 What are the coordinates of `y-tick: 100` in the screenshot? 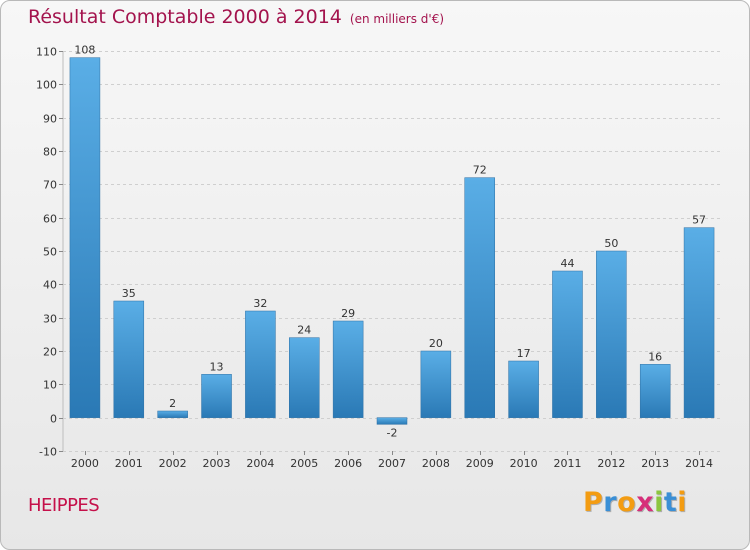 It's located at (46, 85).